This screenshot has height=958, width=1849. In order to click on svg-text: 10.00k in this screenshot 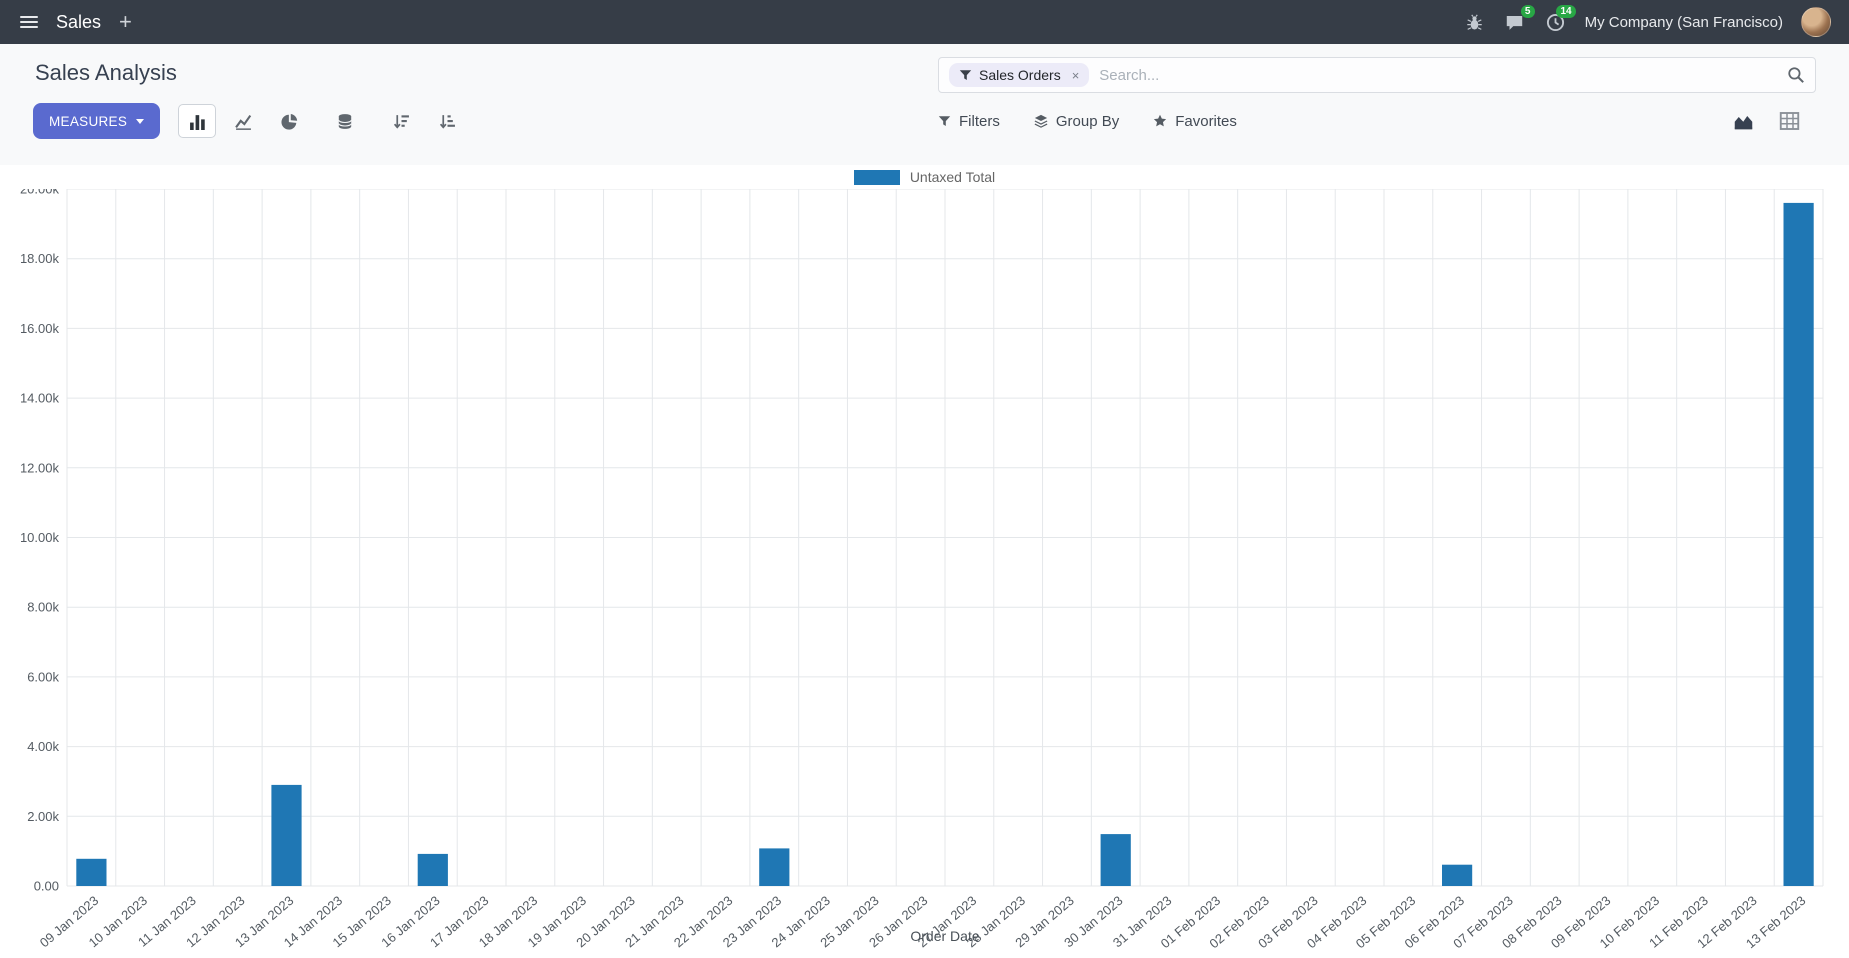, I will do `click(40, 537)`.